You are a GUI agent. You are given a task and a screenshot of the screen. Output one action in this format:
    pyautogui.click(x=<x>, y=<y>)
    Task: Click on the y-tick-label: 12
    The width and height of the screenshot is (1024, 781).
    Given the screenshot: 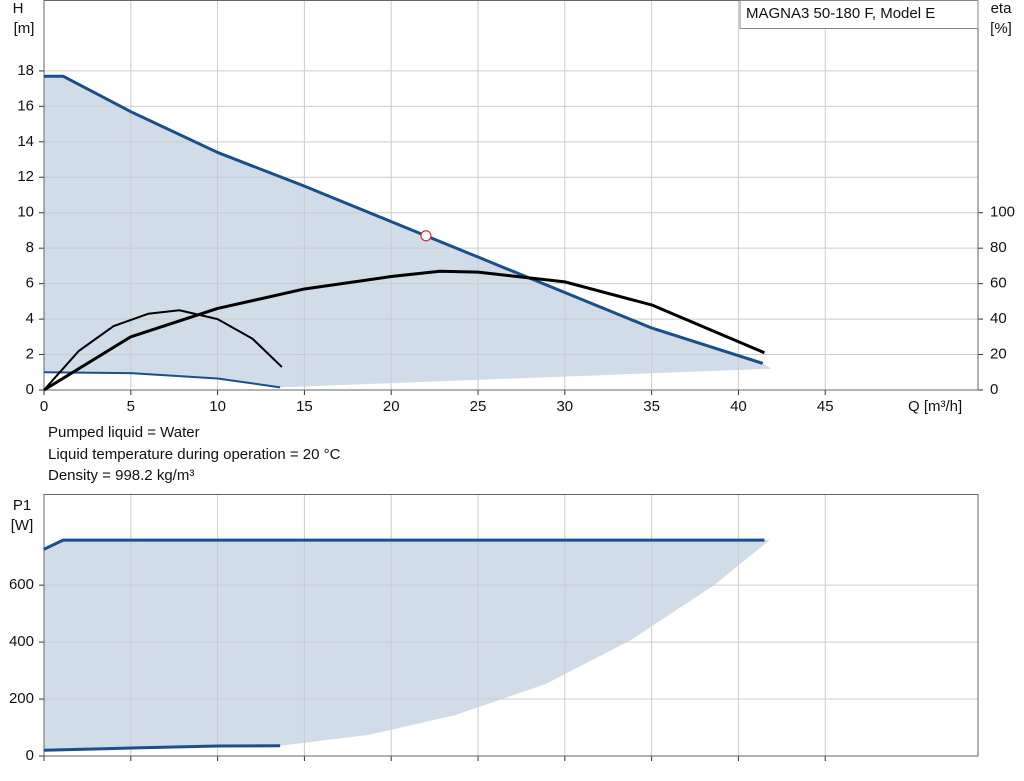 What is the action you would take?
    pyautogui.click(x=25, y=176)
    